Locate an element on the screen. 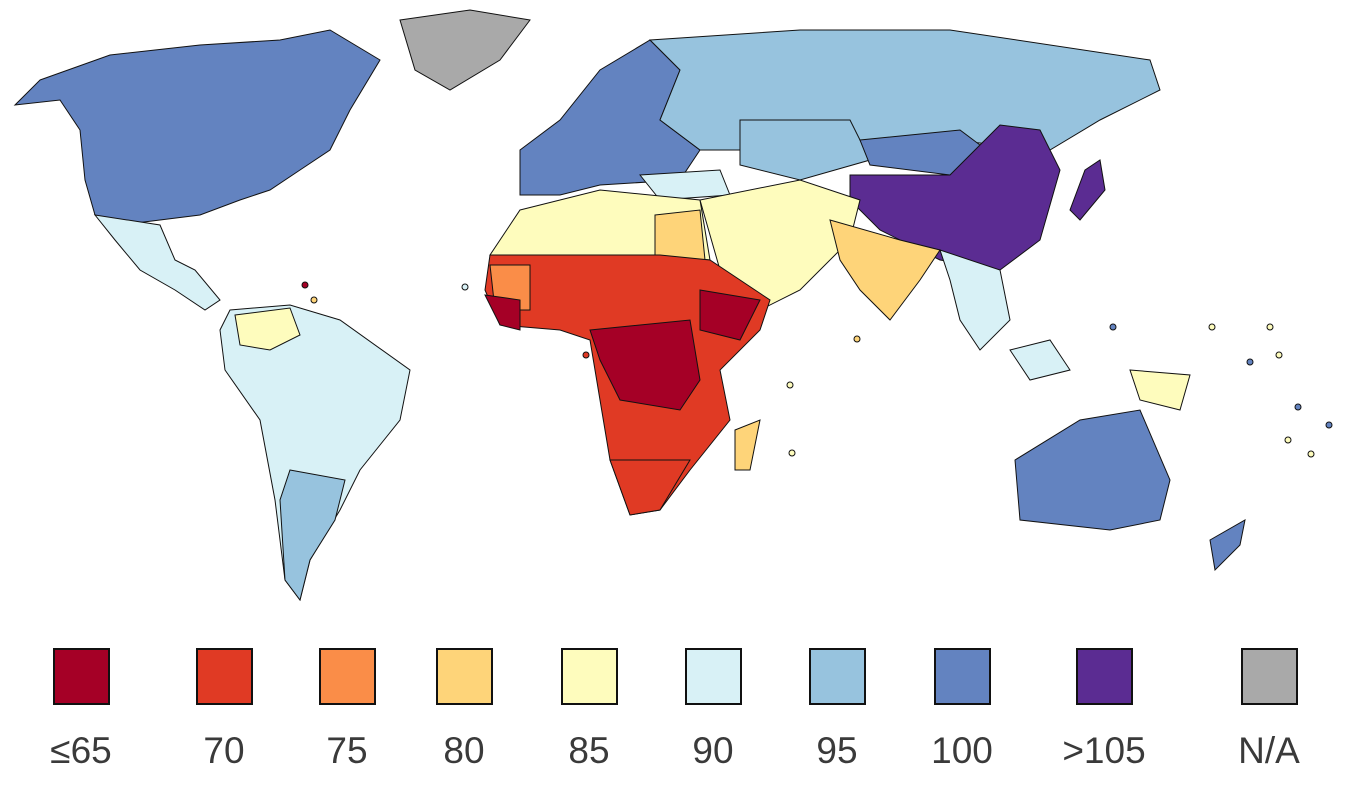 The width and height of the screenshot is (1357, 800). region-madagascar is located at coordinates (747, 445).